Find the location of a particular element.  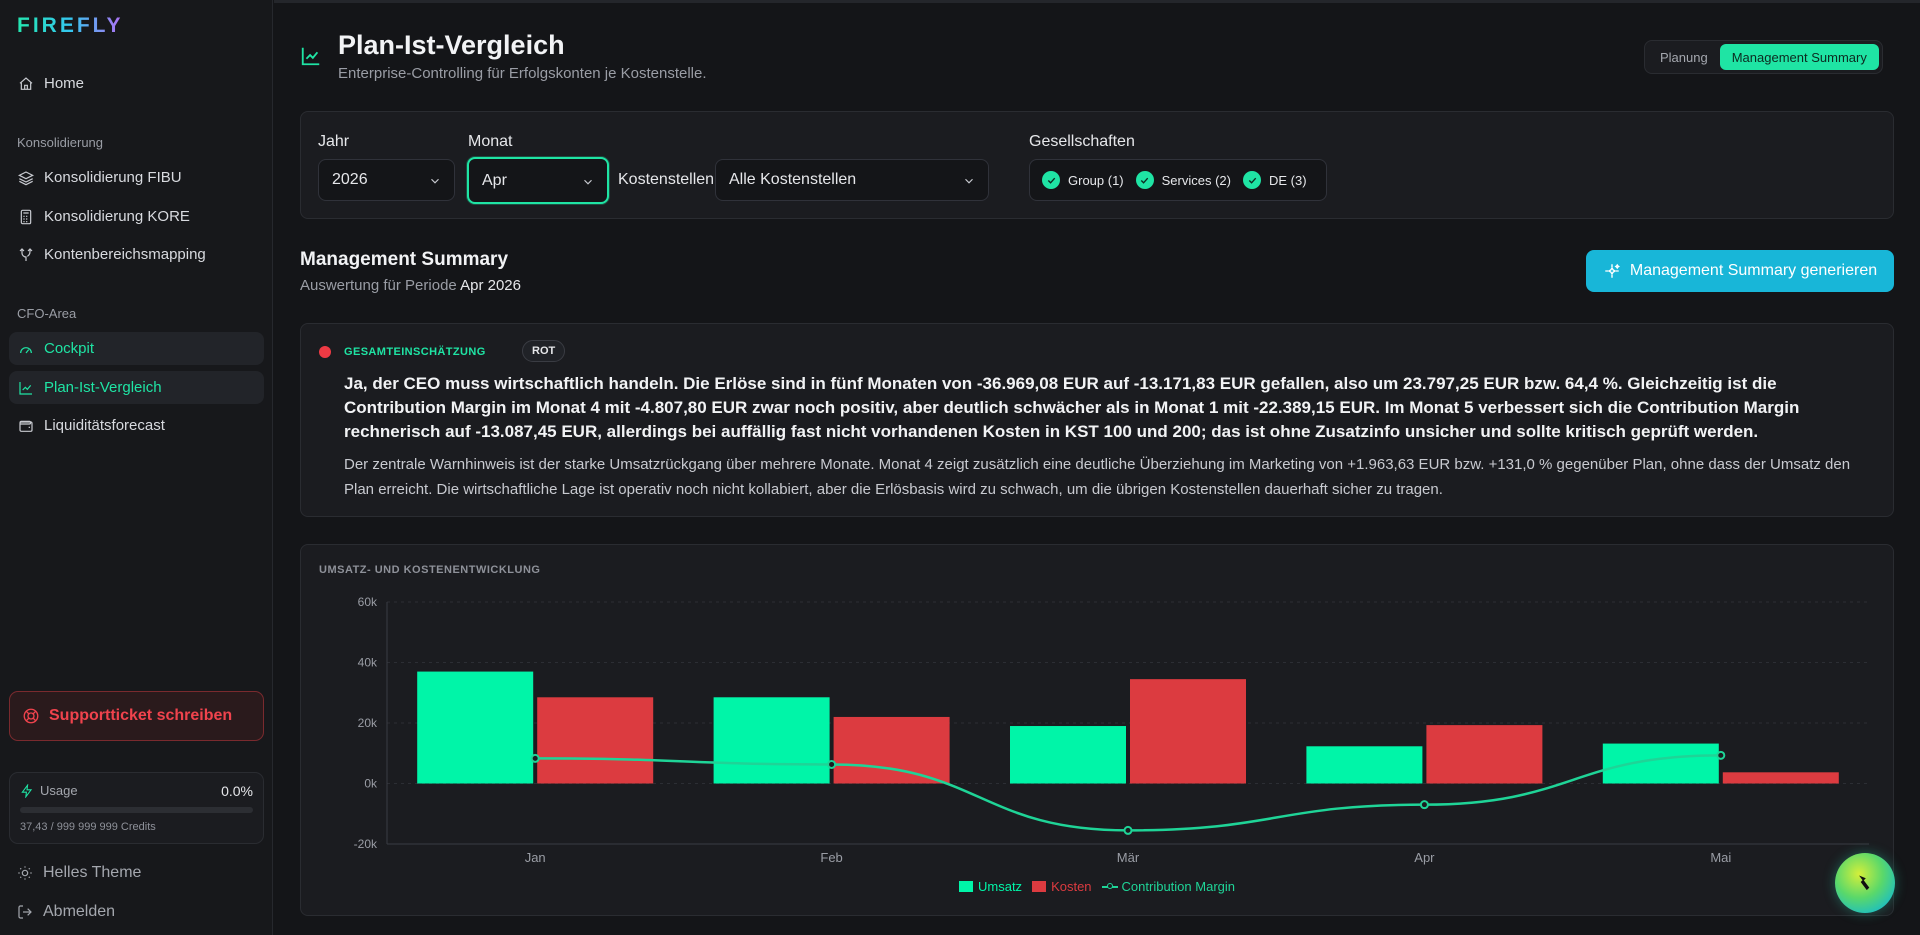

sidebar-item-label: Konsolidierung KORE is located at coordinates (117, 216).